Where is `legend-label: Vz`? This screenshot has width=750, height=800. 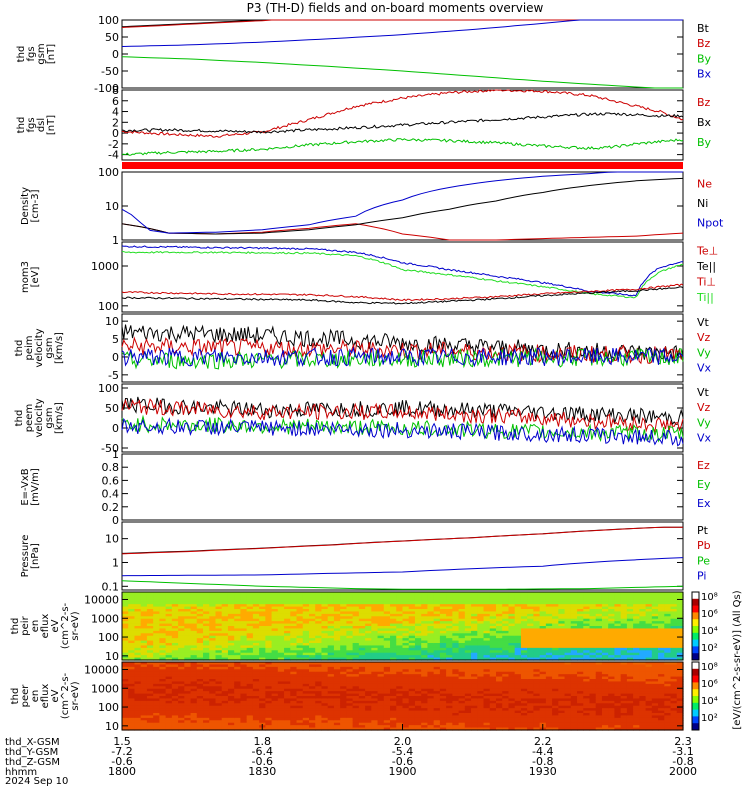 legend-label: Vz is located at coordinates (704, 407).